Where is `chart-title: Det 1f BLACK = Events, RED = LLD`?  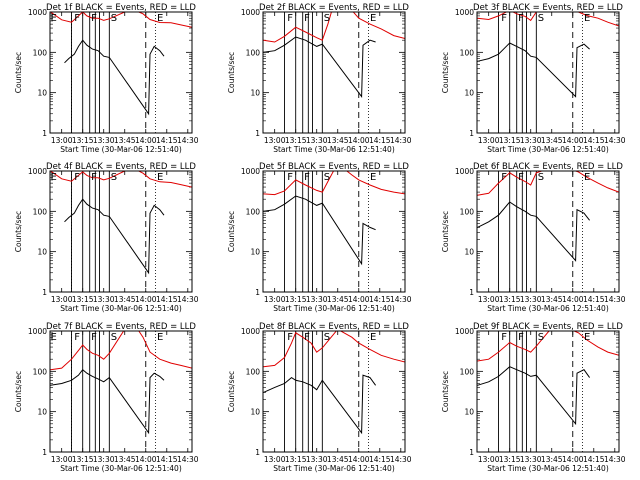
chart-title: Det 1f BLACK = Events, RED = LLD is located at coordinates (121, 8).